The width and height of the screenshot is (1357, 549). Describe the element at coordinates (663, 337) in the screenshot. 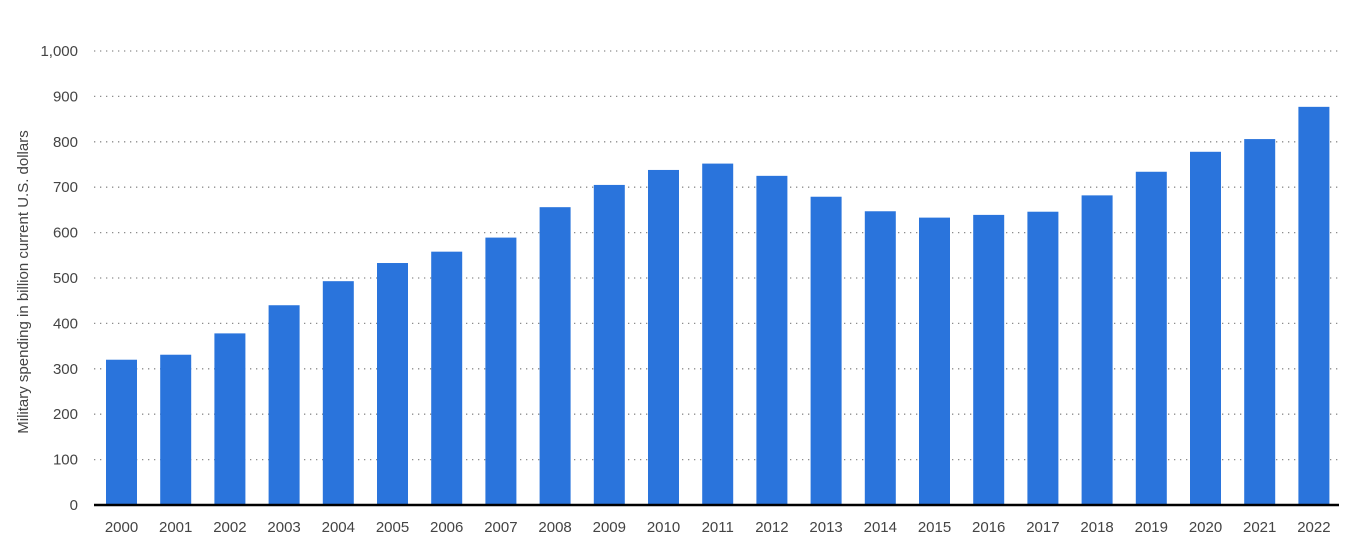

I see `bar-2010` at that location.